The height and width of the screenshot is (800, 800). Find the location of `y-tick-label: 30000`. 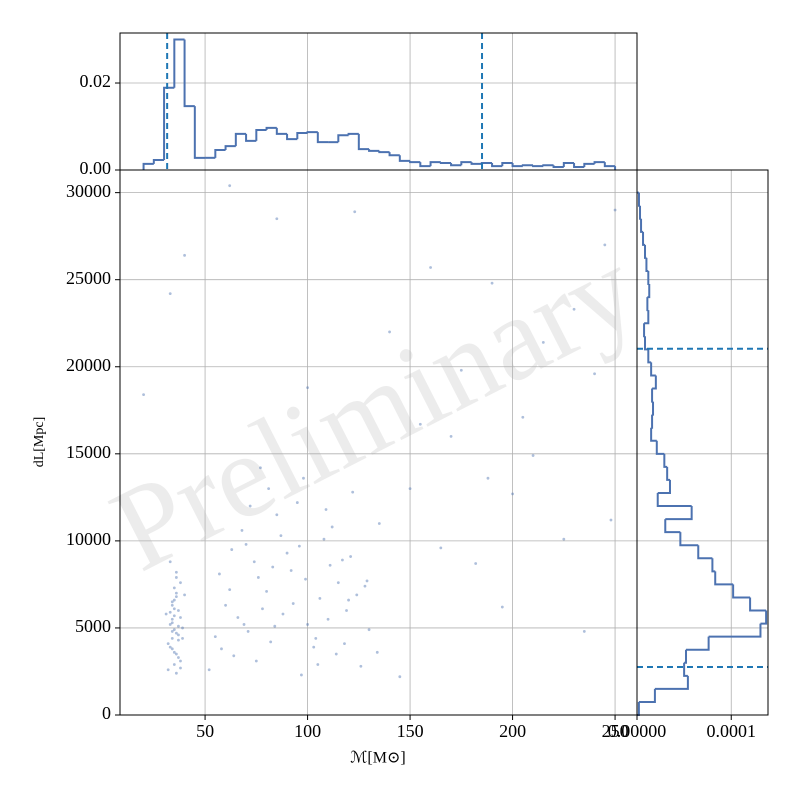

y-tick-label: 30000 is located at coordinates (88, 191).